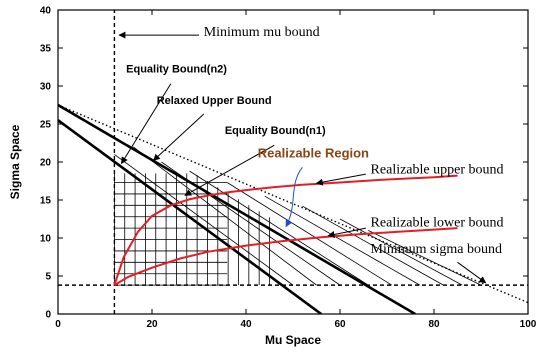  Describe the element at coordinates (472, 272) in the screenshot. I see `arrow-min_sigma` at that location.